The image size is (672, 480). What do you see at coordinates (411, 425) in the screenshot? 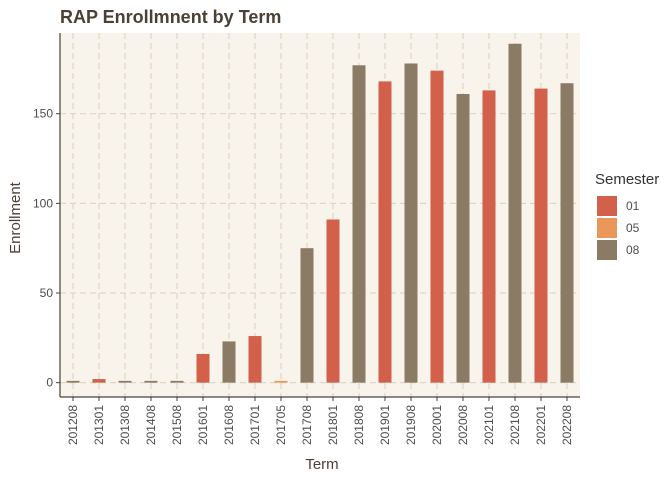
I see `x-tick-label: 201908` at bounding box center [411, 425].